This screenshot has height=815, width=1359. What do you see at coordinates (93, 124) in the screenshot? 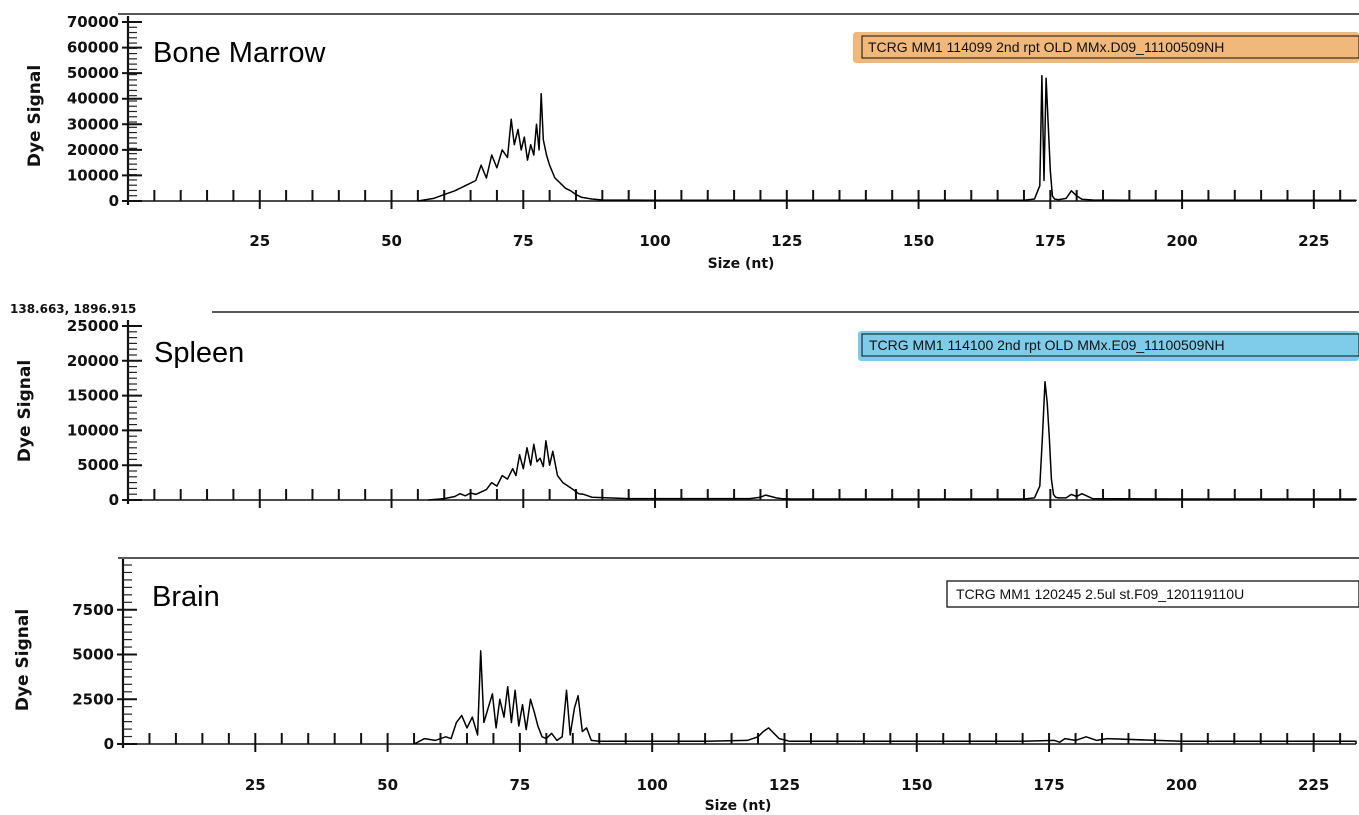
I see `y-tick-label: 30000` at bounding box center [93, 124].